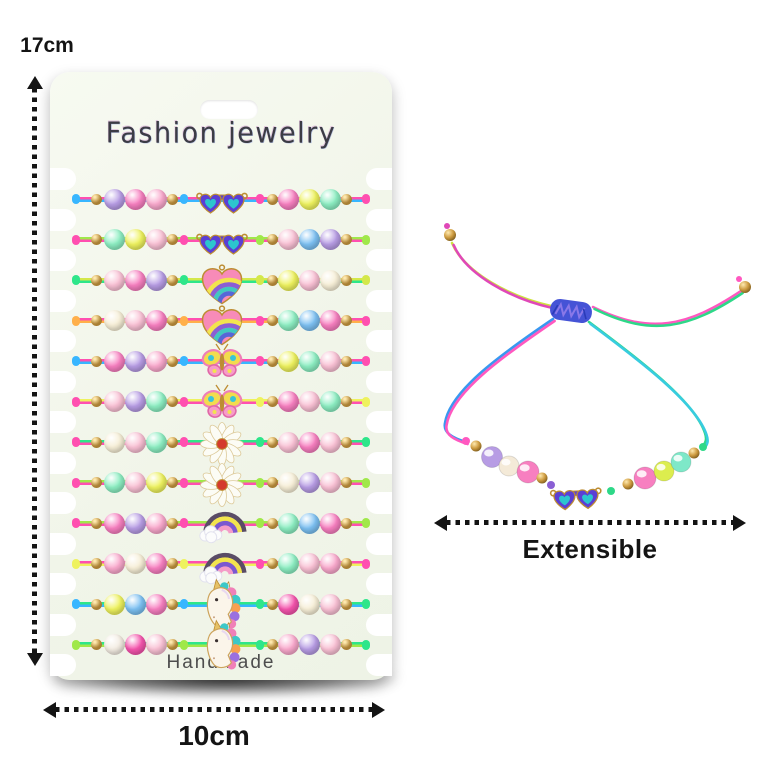 This screenshot has height=768, width=768. What do you see at coordinates (222, 647) in the screenshot?
I see `charm-unicorn` at bounding box center [222, 647].